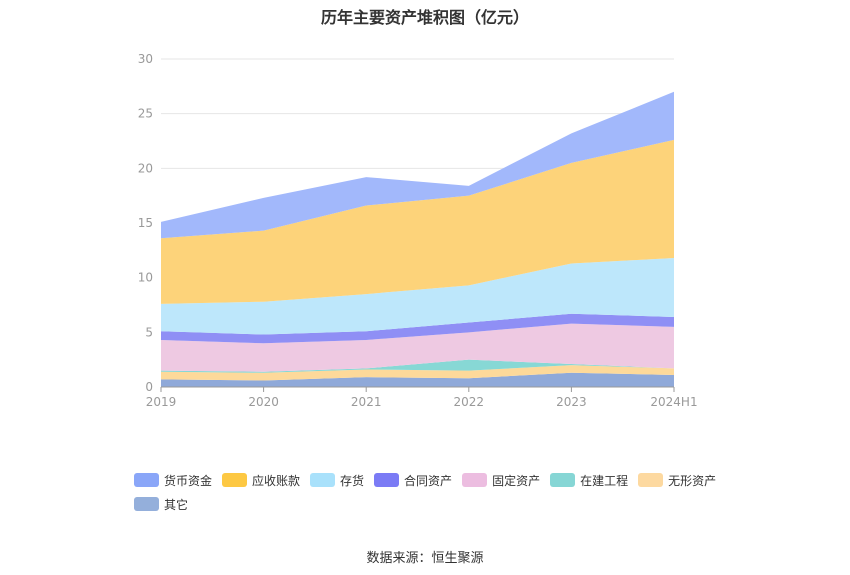 Image resolution: width=850 pixels, height=575 pixels. Describe the element at coordinates (692, 480) in the screenshot. I see `legend-label: 无形资产` at that location.